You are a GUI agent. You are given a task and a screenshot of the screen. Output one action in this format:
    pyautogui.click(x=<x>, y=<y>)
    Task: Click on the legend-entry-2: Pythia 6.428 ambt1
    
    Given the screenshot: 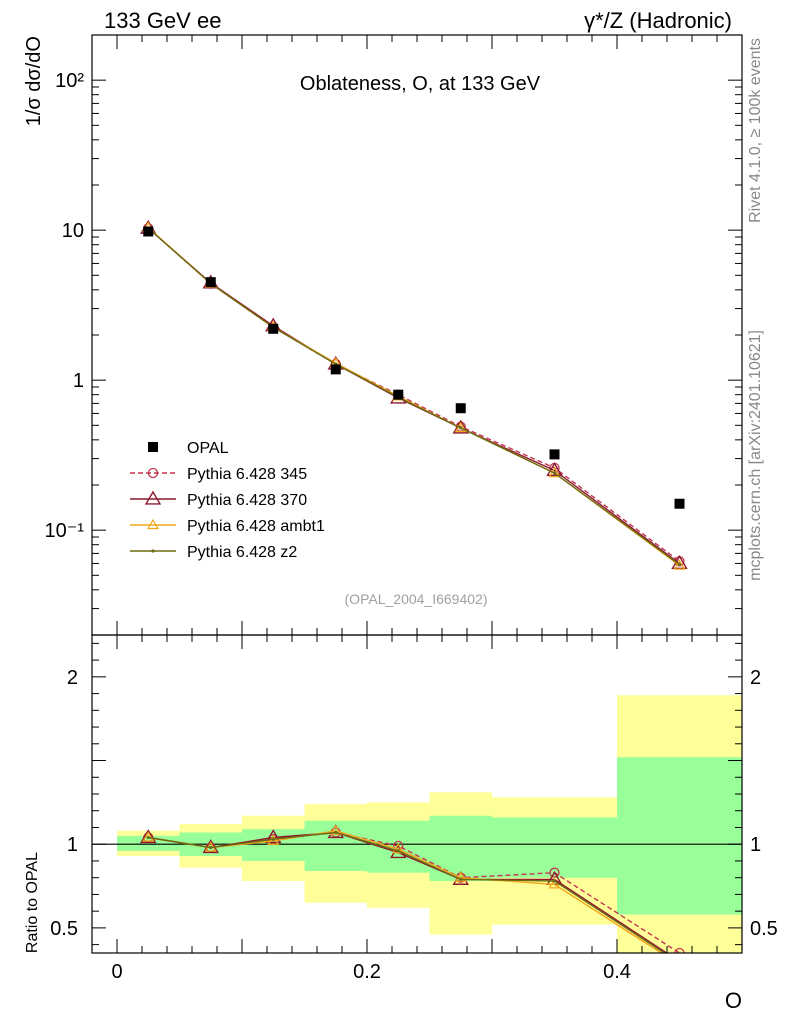 What is the action you would take?
    pyautogui.click(x=227, y=526)
    